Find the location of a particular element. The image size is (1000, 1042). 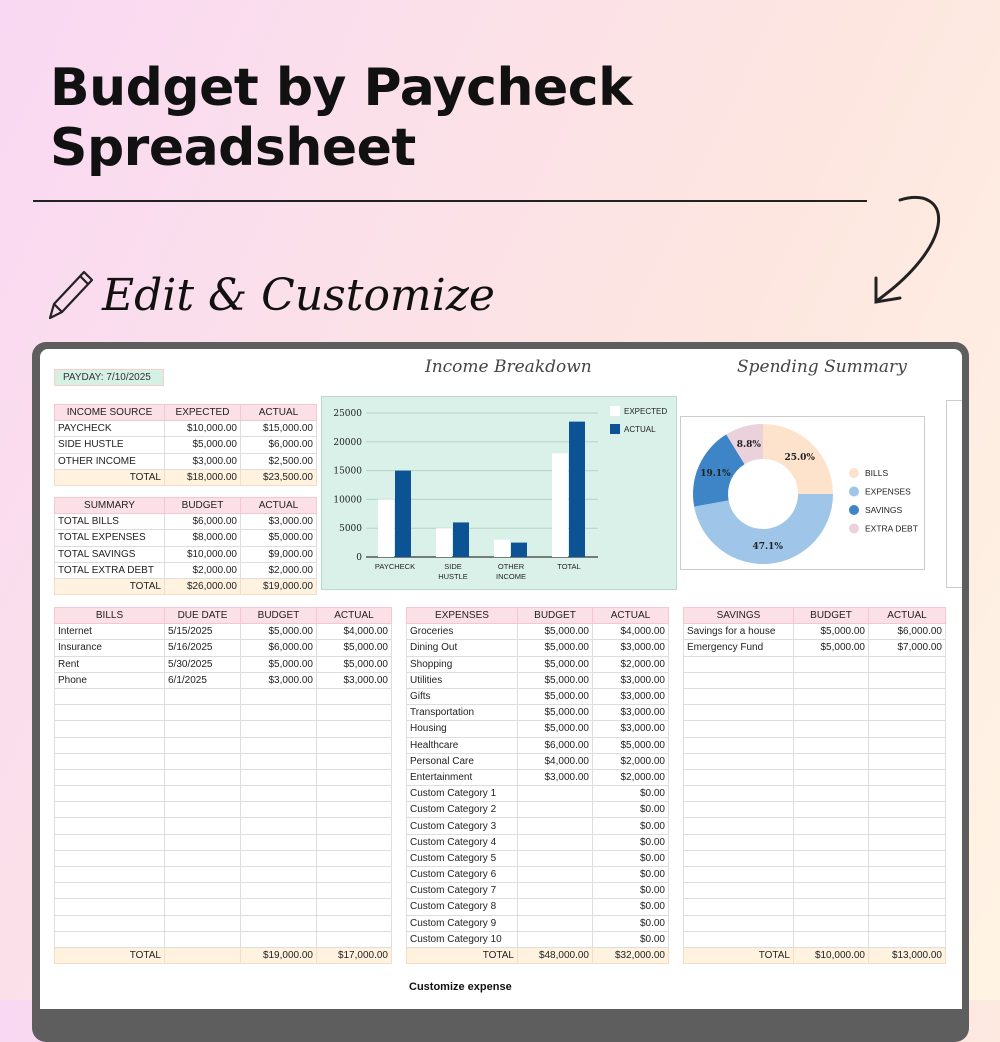

cell: Utilities is located at coordinates (462, 680).